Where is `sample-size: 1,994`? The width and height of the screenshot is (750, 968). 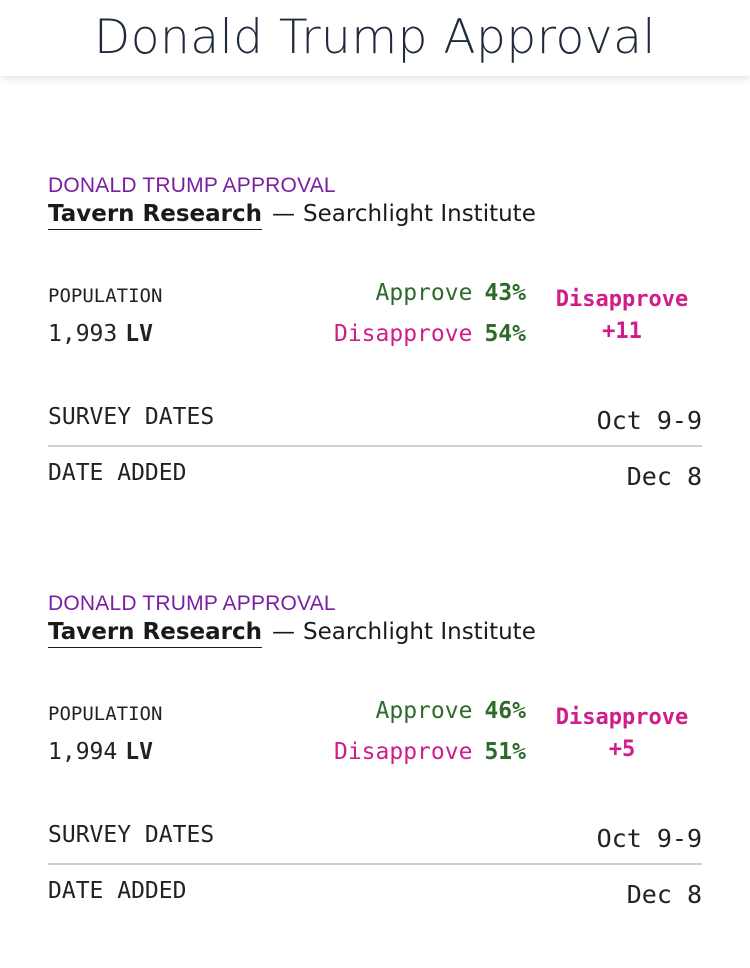 sample-size: 1,994 is located at coordinates (83, 752).